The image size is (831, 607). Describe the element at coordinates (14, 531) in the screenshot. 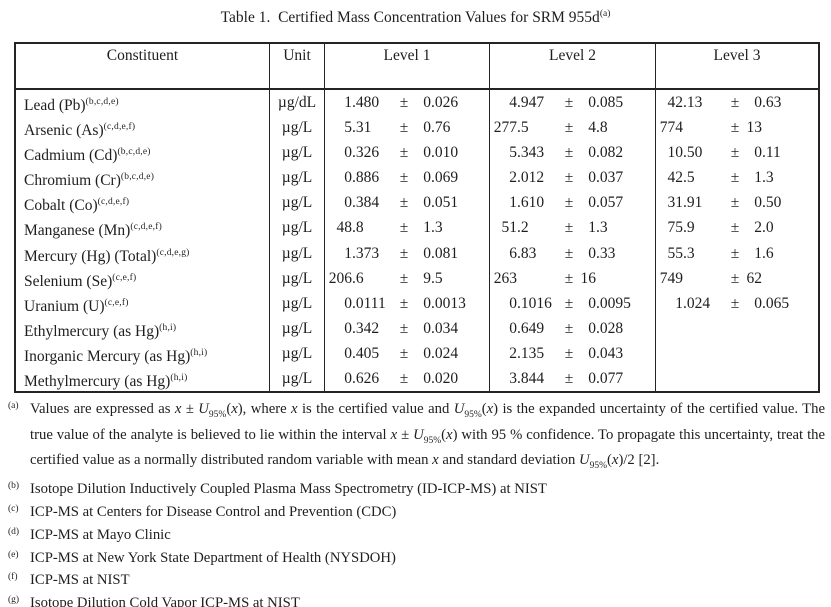

I see `footnote-label: (d)` at that location.